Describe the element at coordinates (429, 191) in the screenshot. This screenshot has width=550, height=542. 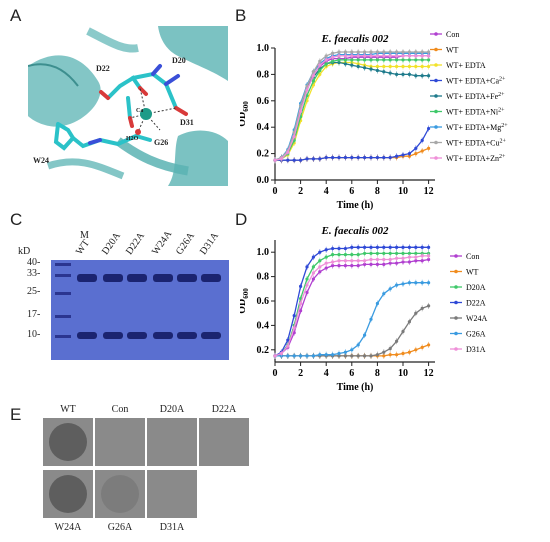
I see `x-tick-label: 12` at that location.